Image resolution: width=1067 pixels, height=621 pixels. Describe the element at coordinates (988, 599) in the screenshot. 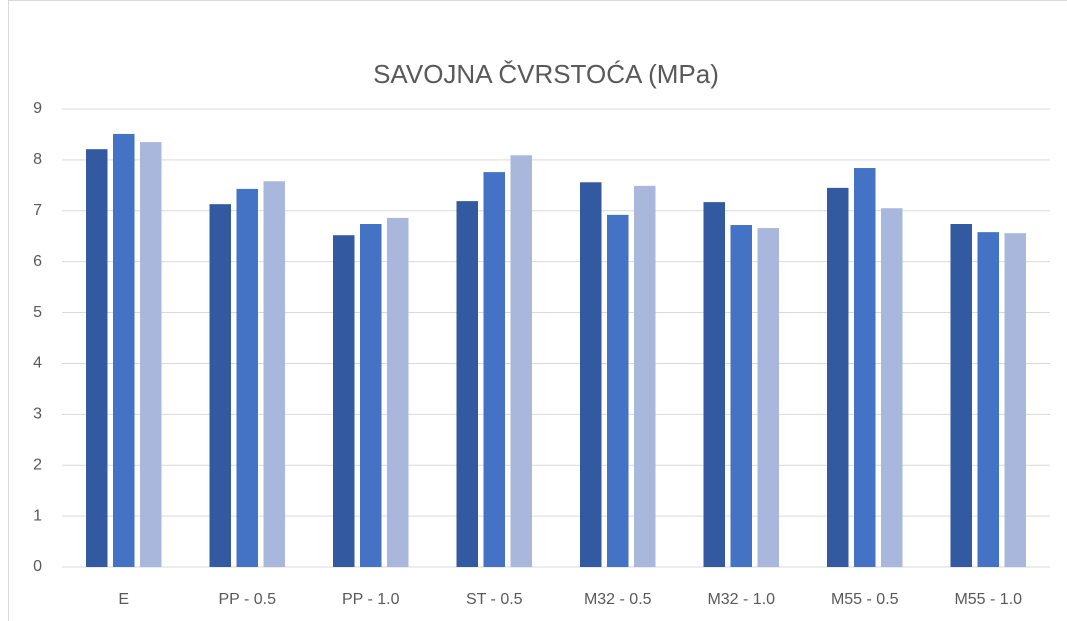

I see `x-tick-label: M55 - 1.0` at that location.